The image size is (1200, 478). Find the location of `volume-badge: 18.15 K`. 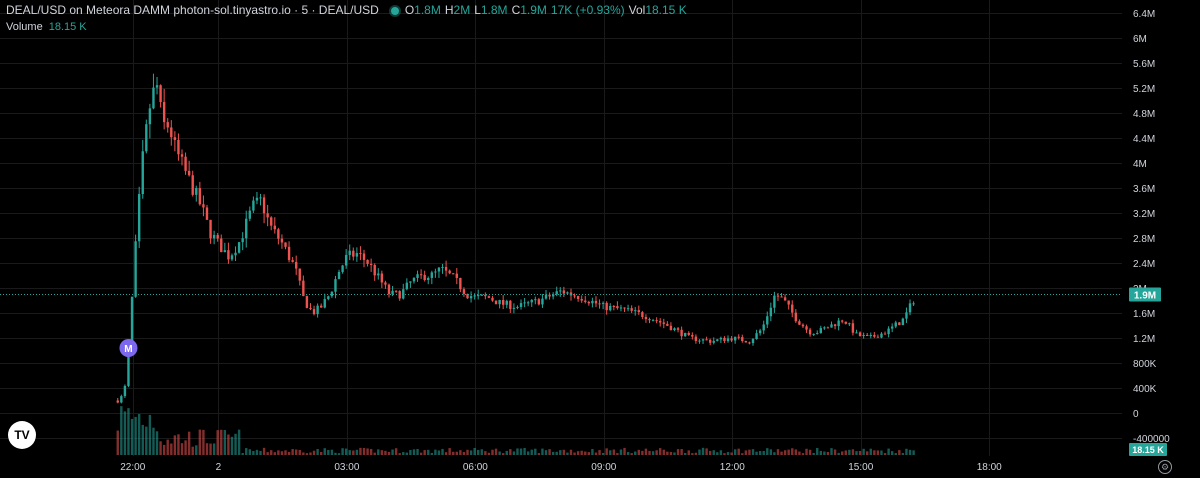

volume-badge: 18.15 K is located at coordinates (1148, 450).